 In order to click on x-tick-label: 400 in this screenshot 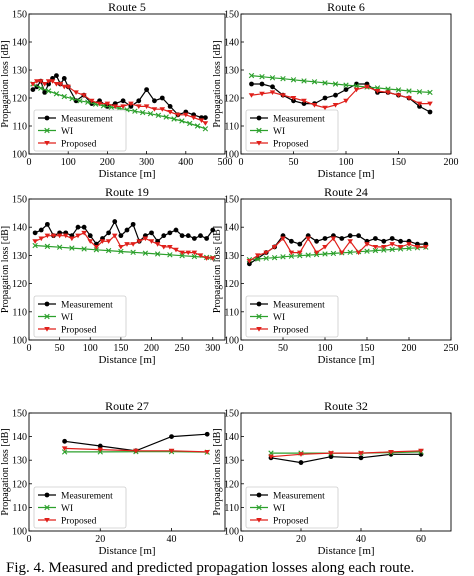, I will do `click(185, 162)`.